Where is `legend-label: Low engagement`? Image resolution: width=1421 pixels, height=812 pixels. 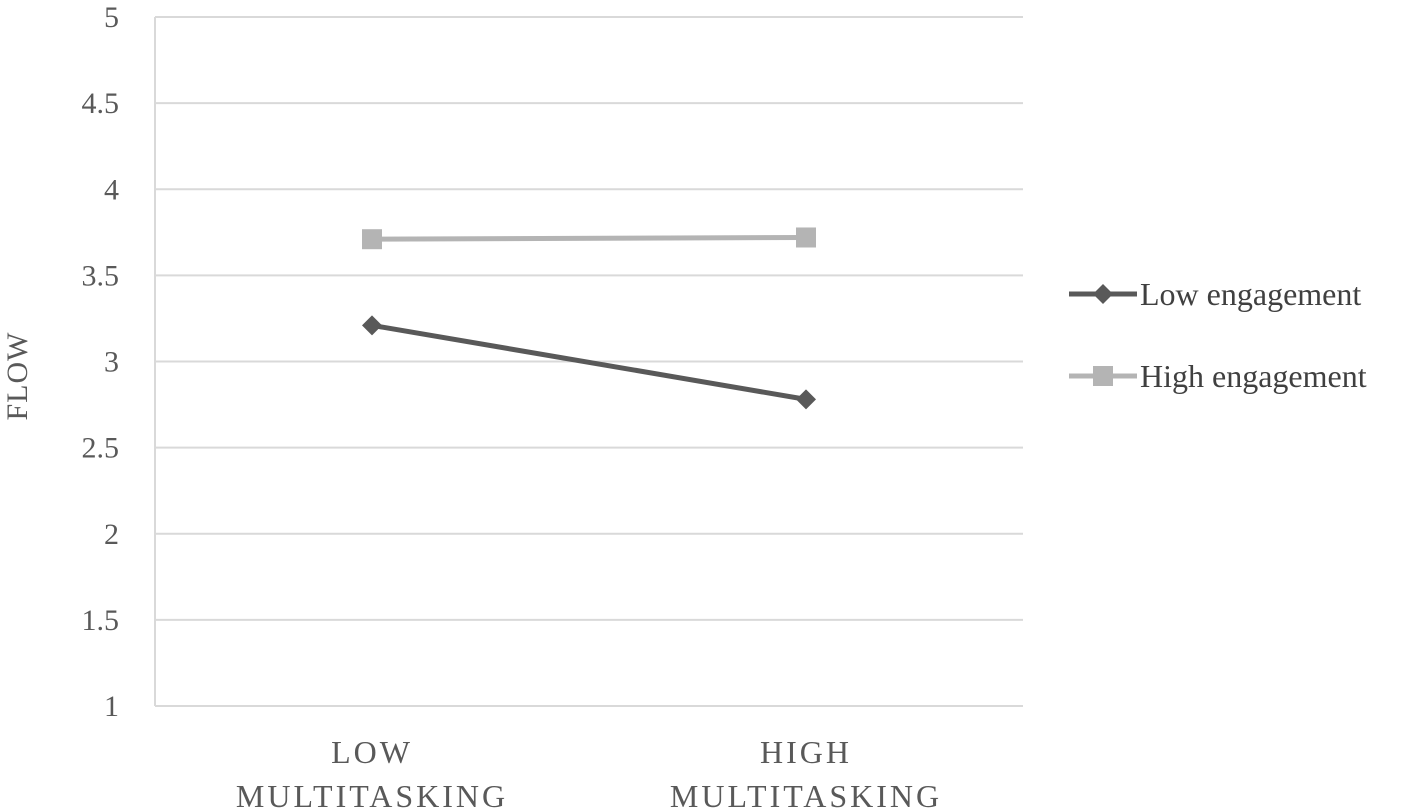 legend-label: Low engagement is located at coordinates (1250, 294).